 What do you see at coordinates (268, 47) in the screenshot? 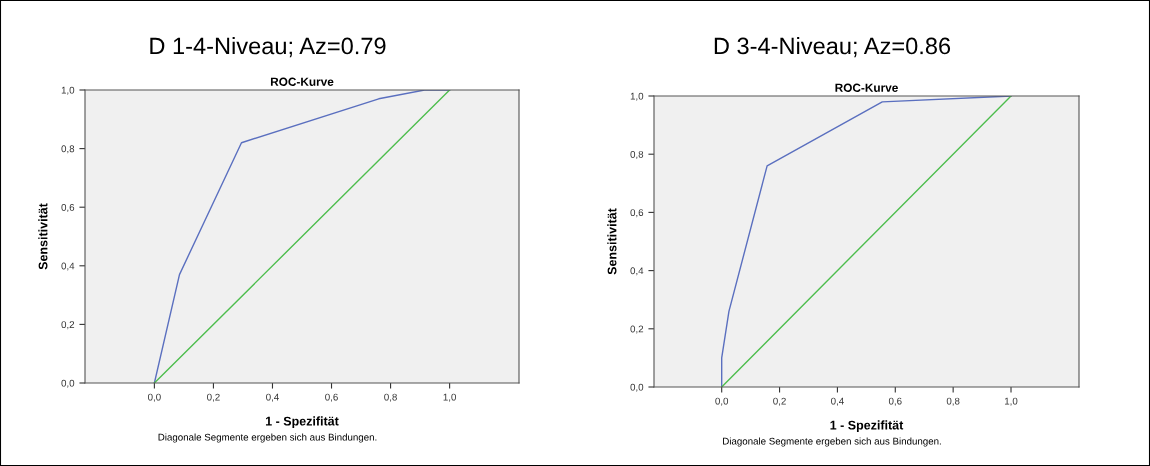
I see `chart-title: D 1-4-Niveau; Az=0.79` at bounding box center [268, 47].